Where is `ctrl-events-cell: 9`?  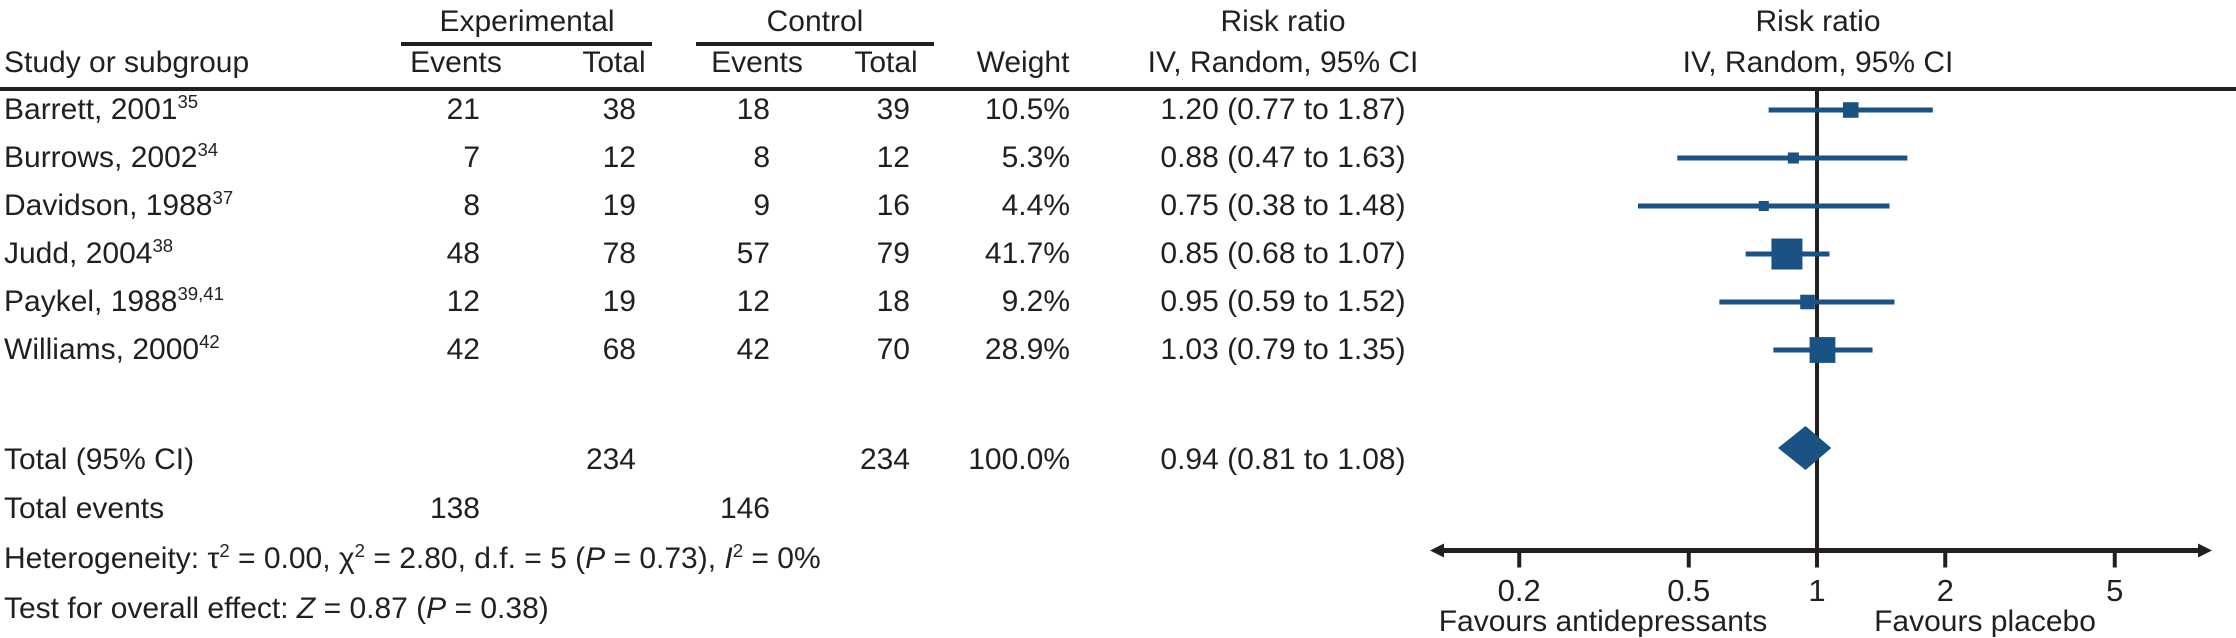
ctrl-events-cell: 9 is located at coordinates (761, 205).